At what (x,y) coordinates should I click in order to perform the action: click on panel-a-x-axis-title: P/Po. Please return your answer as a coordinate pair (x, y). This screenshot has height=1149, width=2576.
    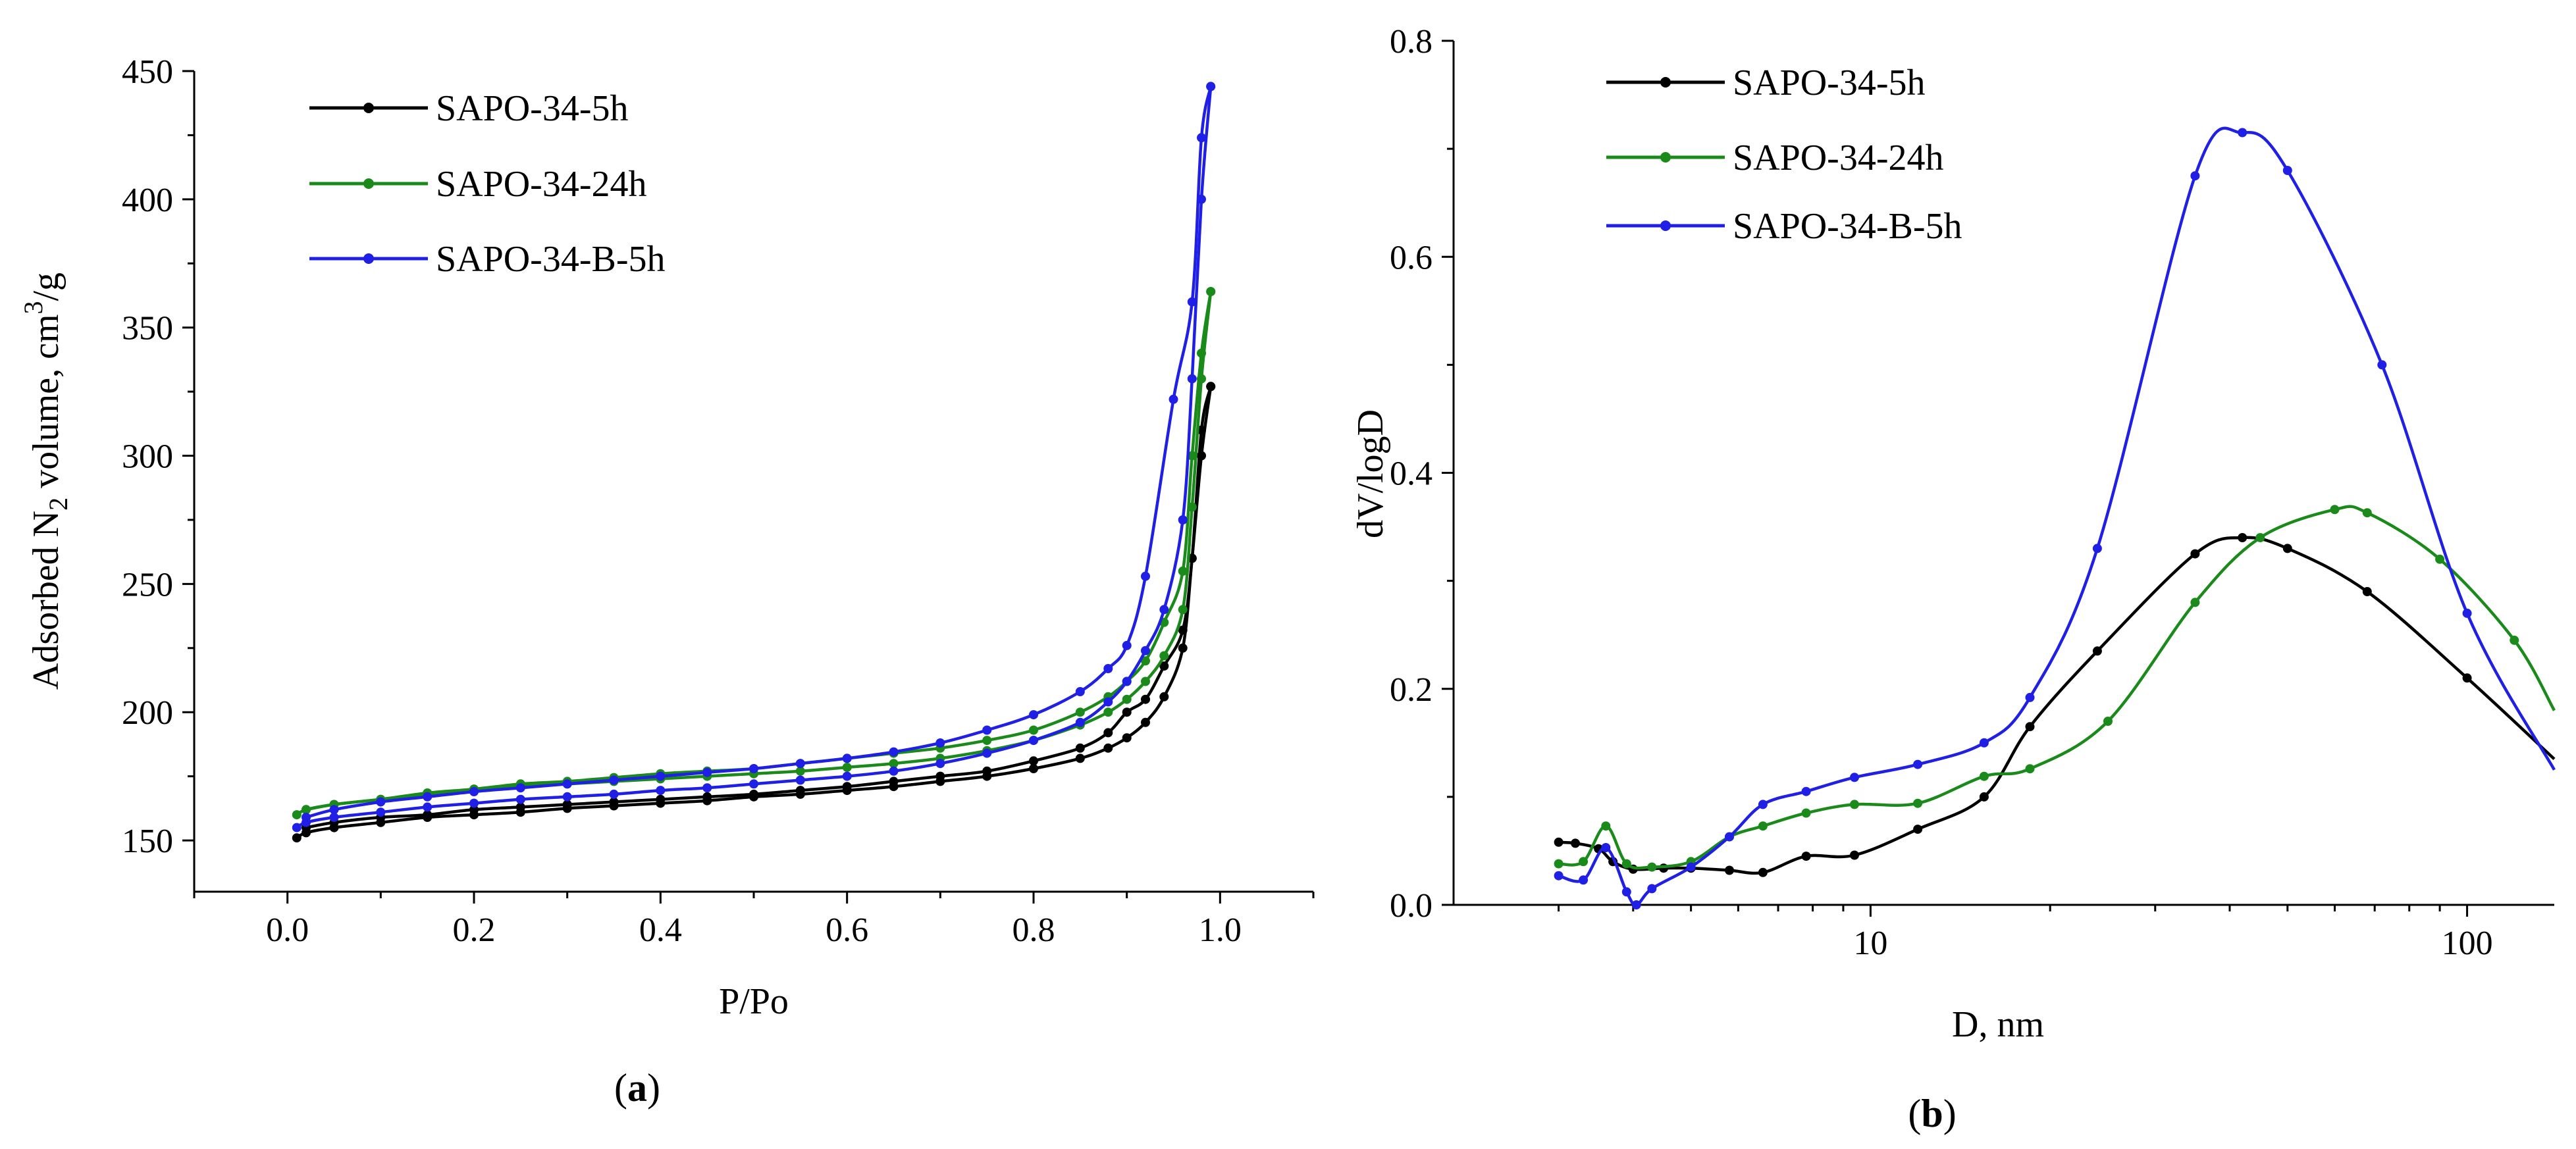
    Looking at the image, I should click on (754, 1002).